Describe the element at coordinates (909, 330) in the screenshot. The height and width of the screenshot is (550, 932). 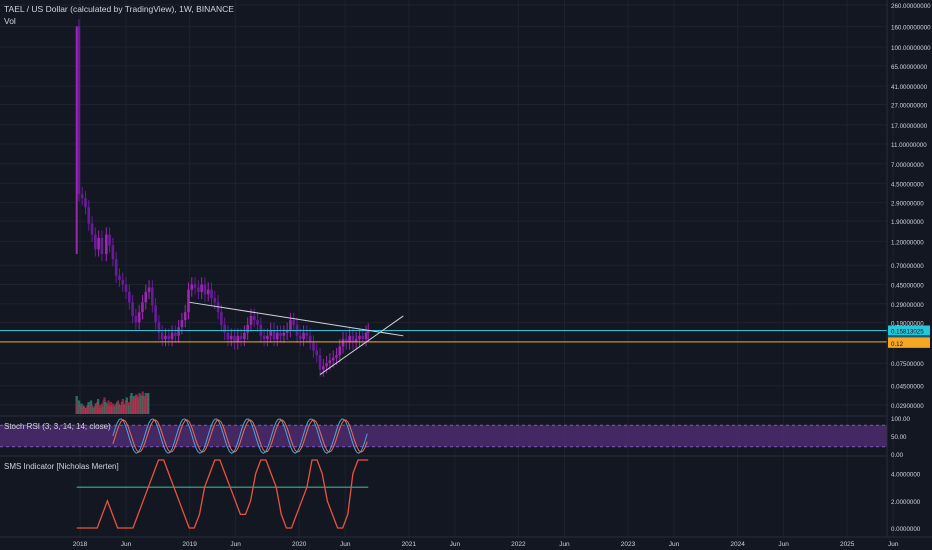
I see `cyan-price-label-bg` at that location.